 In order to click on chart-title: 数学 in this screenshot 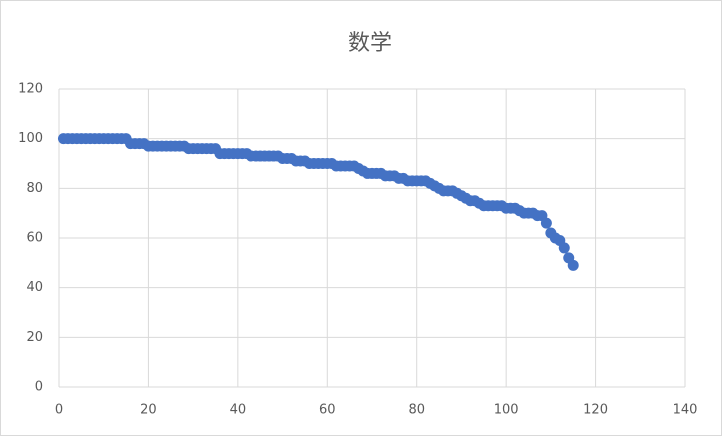, I will do `click(370, 43)`.